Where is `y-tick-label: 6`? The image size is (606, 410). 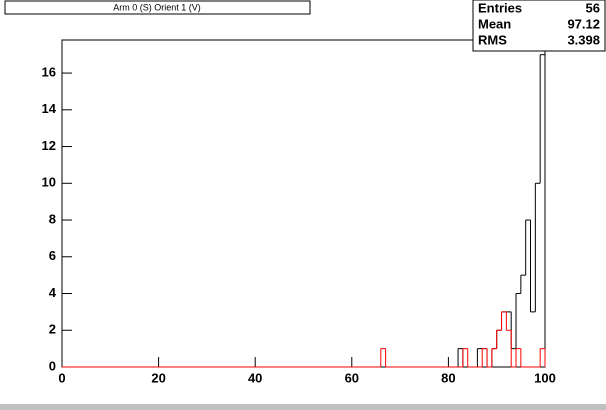 y-tick-label: 6 is located at coordinates (52, 255).